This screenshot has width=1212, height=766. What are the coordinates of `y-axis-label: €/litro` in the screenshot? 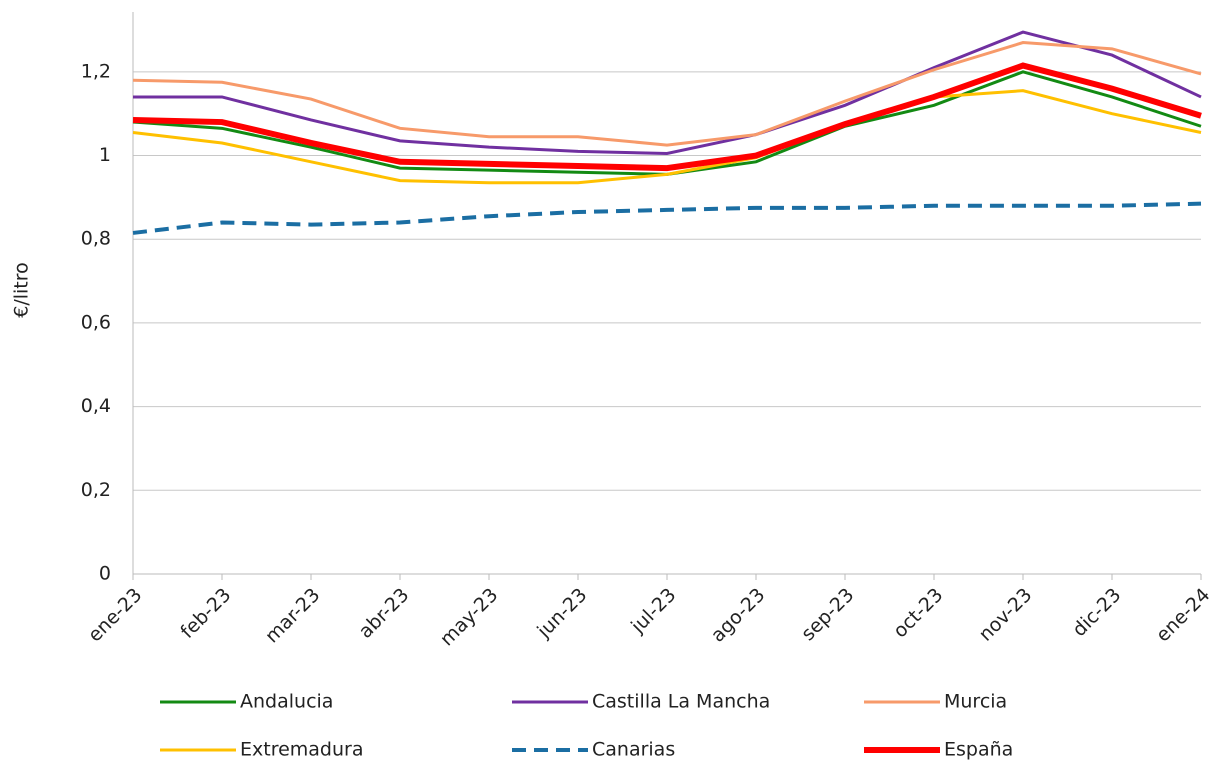 It's located at (22, 290).